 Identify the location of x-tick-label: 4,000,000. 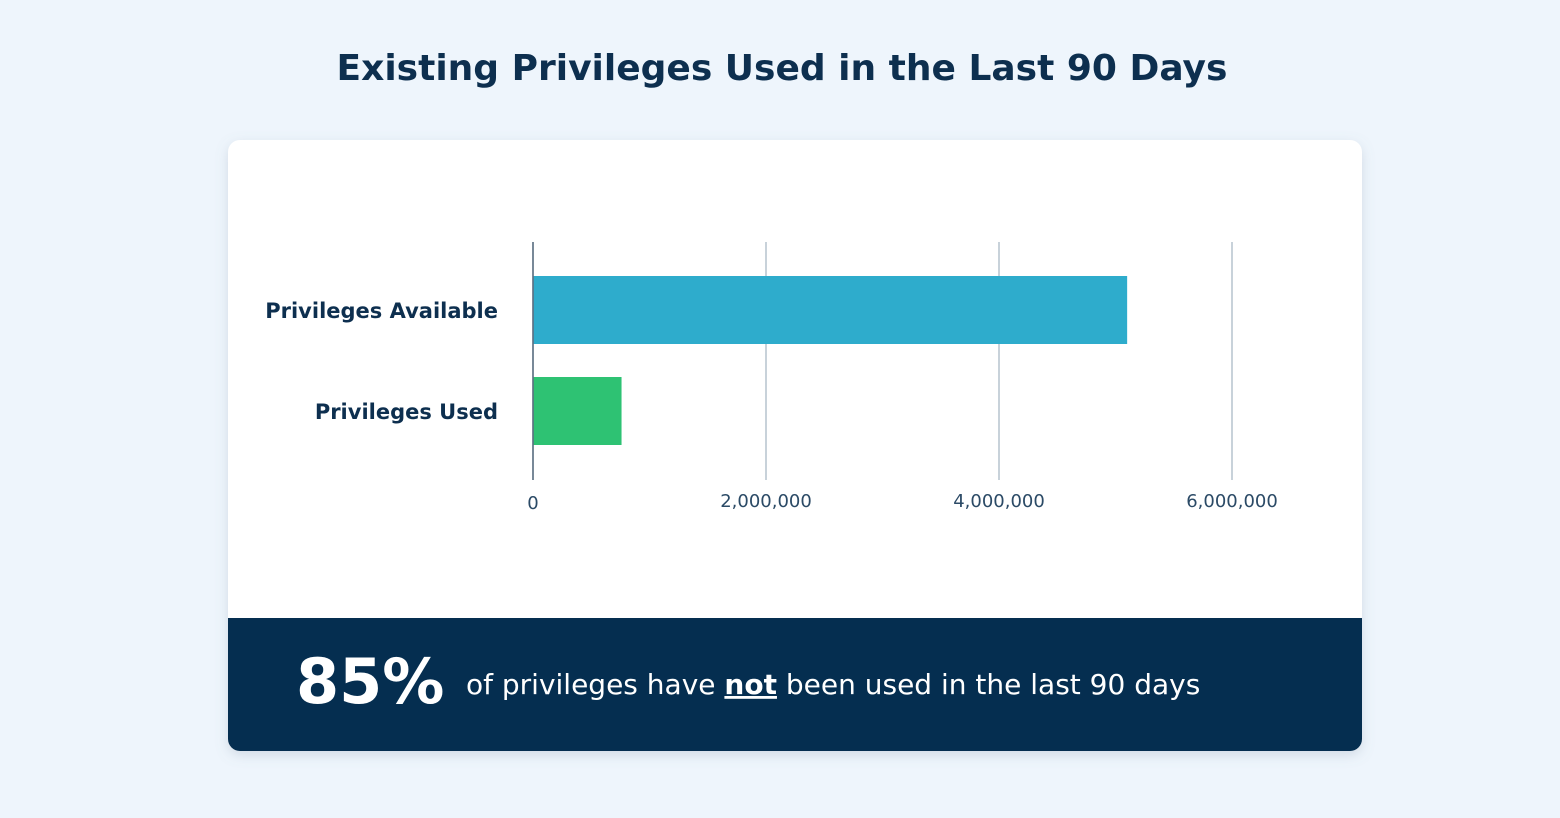
(999, 501).